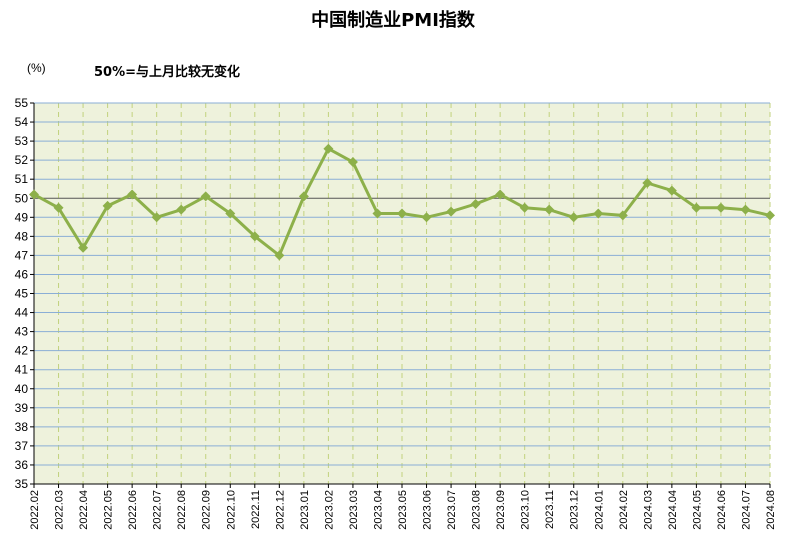 This screenshot has height=559, width=786. I want to click on chart-title: 中国制造业PMI指数, so click(393, 20).